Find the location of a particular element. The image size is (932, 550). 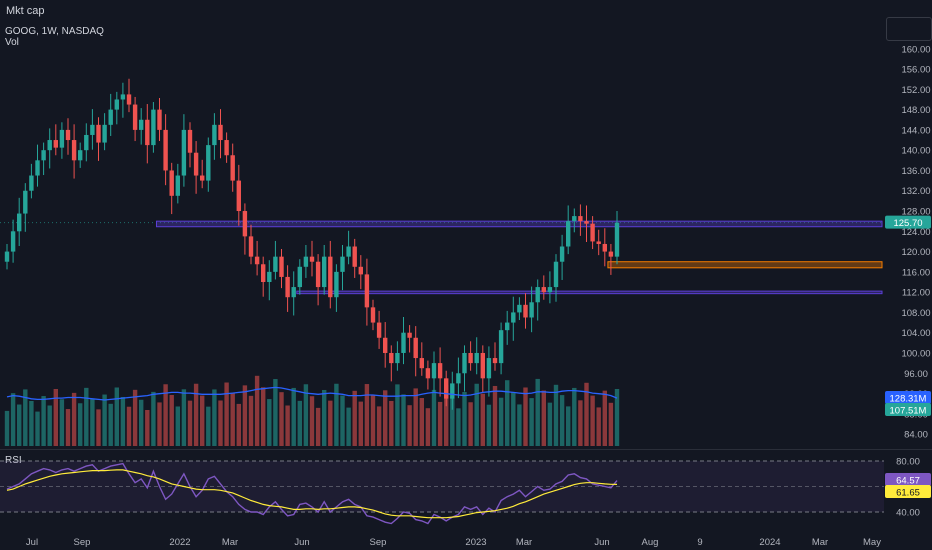

rsi-ma-value-label: 61.65 is located at coordinates (908, 493).